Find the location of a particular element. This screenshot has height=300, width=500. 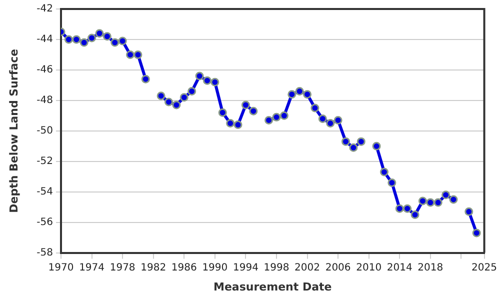

x-tick-label: 2002 is located at coordinates (307, 268).